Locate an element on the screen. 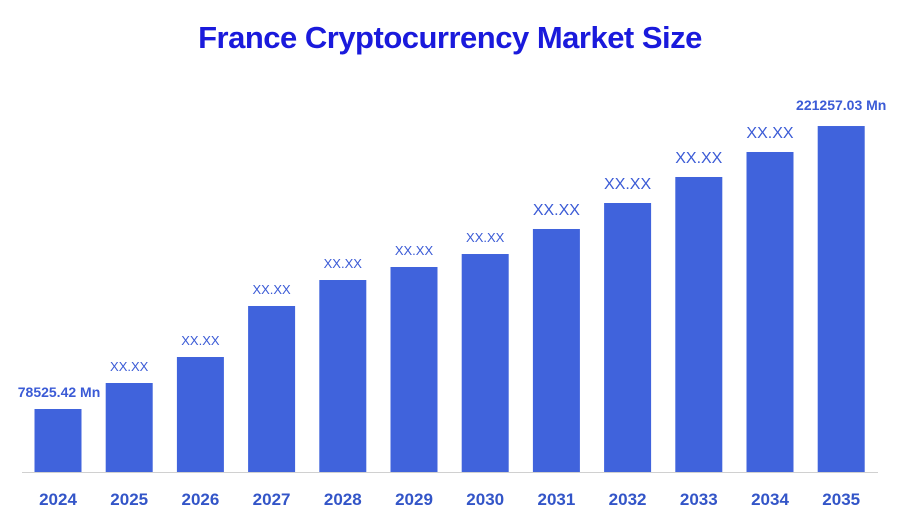 This screenshot has height=525, width=900. x-tick-label: 2031 is located at coordinates (556, 499).